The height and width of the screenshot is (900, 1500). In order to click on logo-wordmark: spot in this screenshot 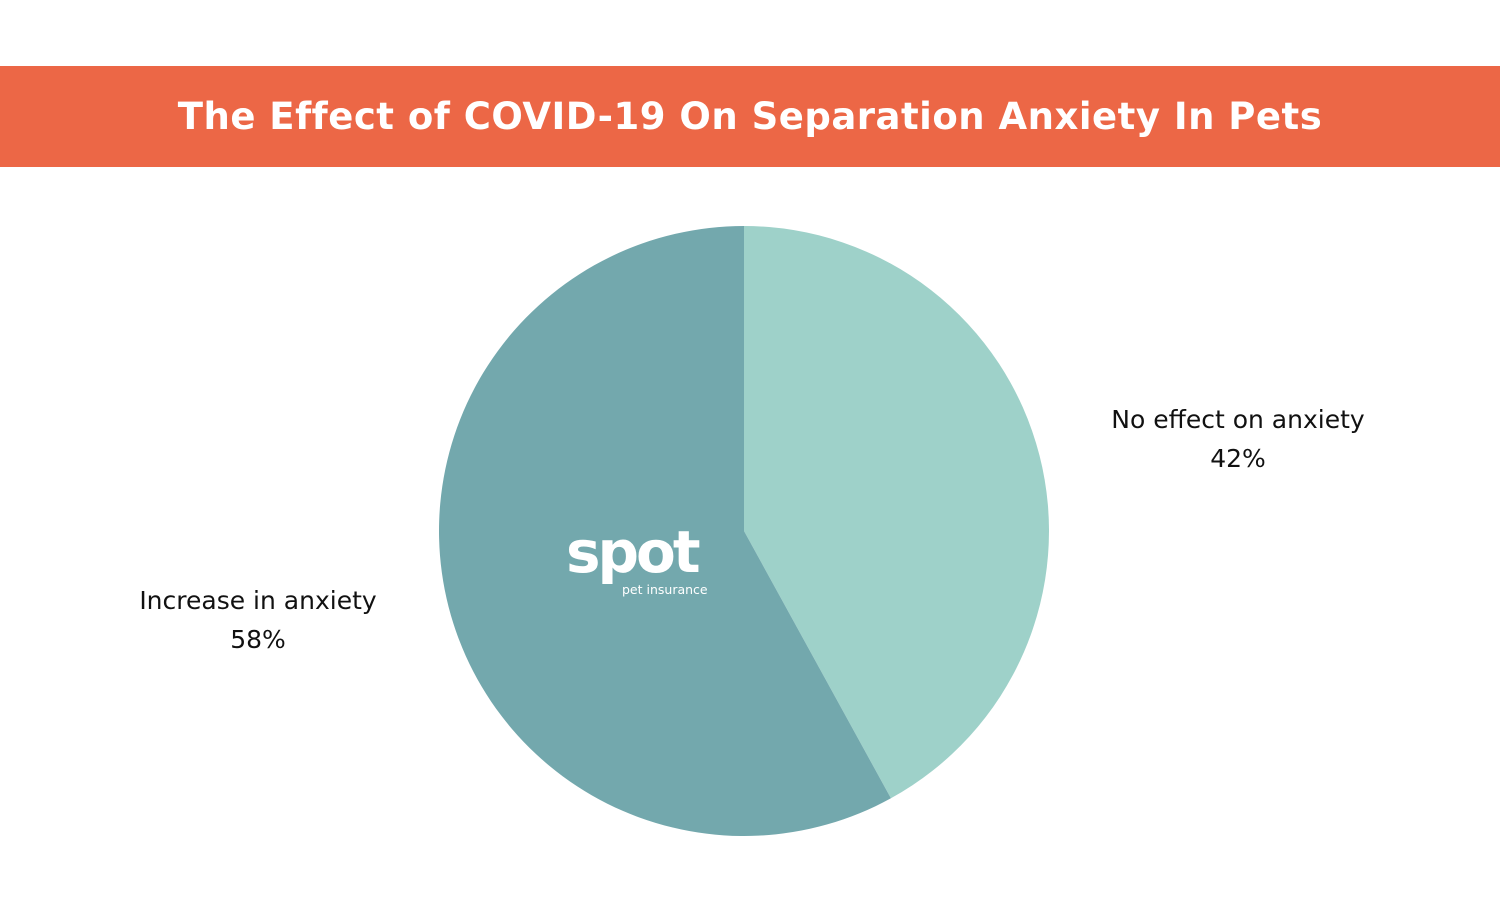, I will do `click(633, 552)`.